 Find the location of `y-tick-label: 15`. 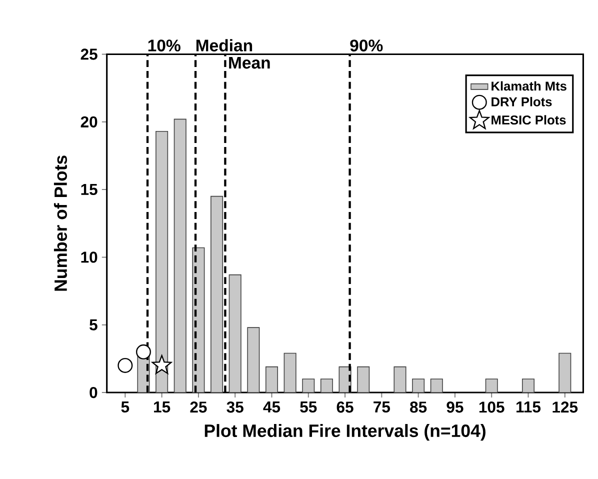

y-tick-label: 15 is located at coordinates (89, 189).